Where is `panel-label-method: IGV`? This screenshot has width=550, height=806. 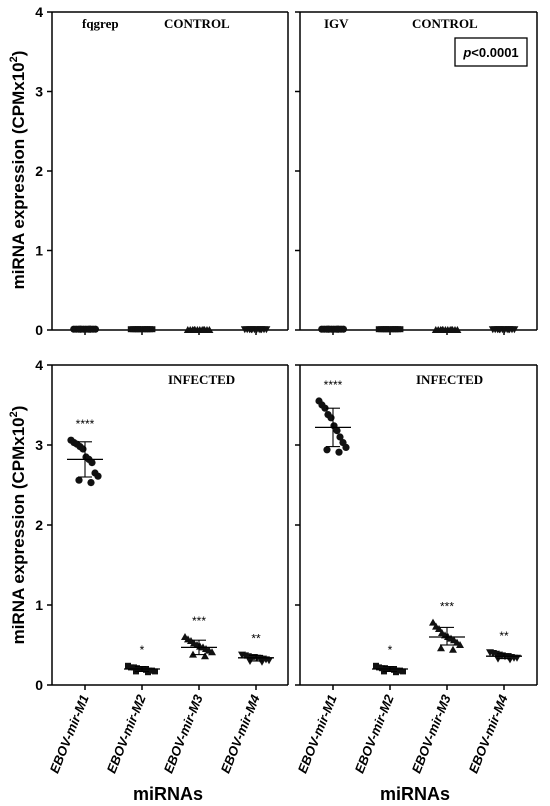
panel-label-method: IGV is located at coordinates (336, 23).